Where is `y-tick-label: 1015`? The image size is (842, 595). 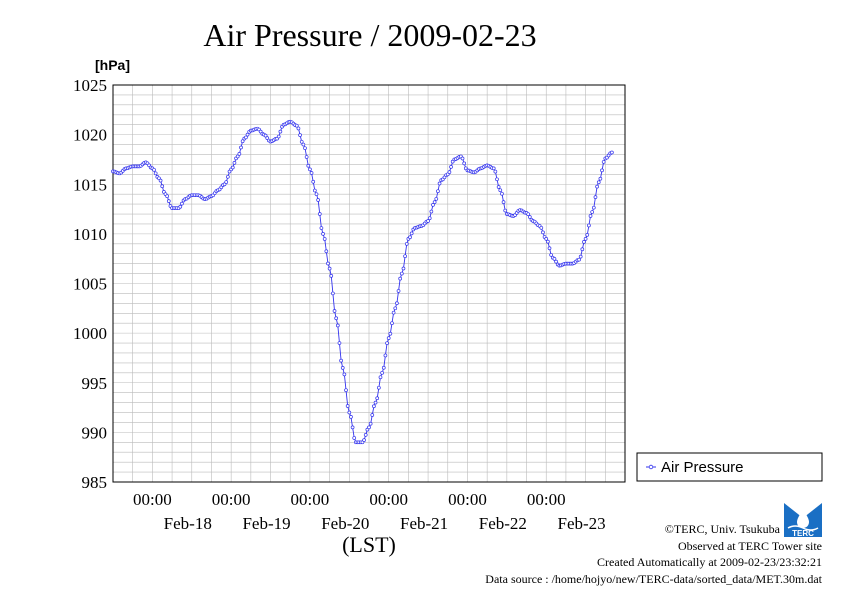 y-tick-label: 1015 is located at coordinates (90, 184).